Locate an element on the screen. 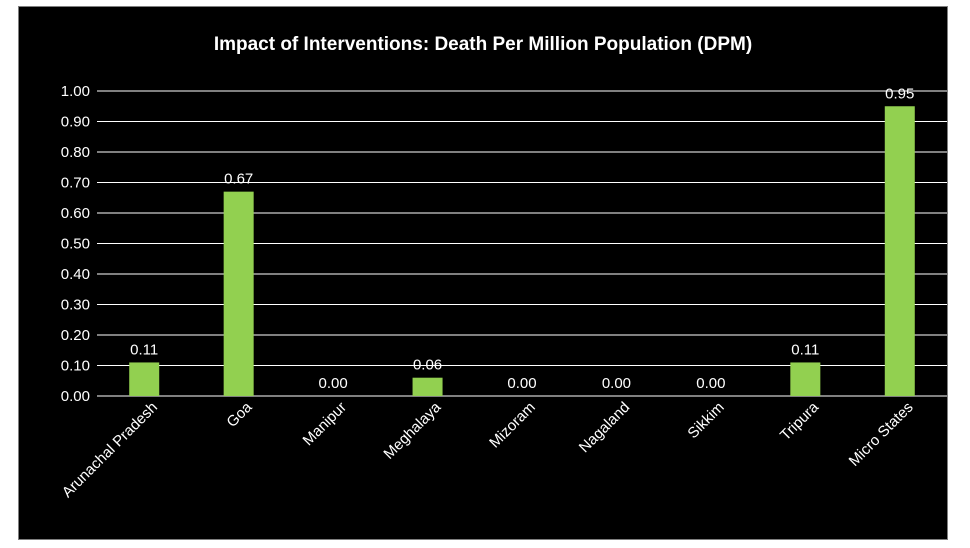 This screenshot has height=548, width=970. x-tick-label: Goa is located at coordinates (239, 414).